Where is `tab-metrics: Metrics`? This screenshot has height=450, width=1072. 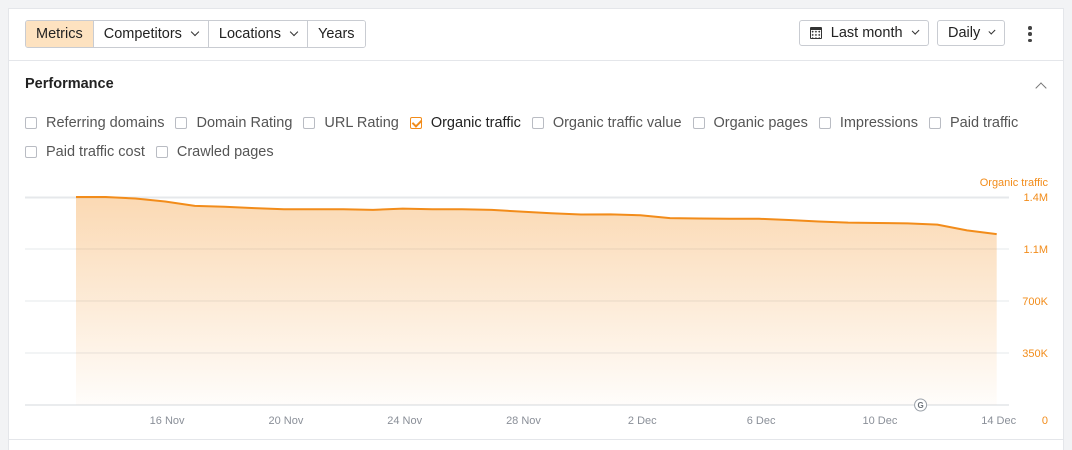
tab-metrics: Metrics is located at coordinates (60, 34).